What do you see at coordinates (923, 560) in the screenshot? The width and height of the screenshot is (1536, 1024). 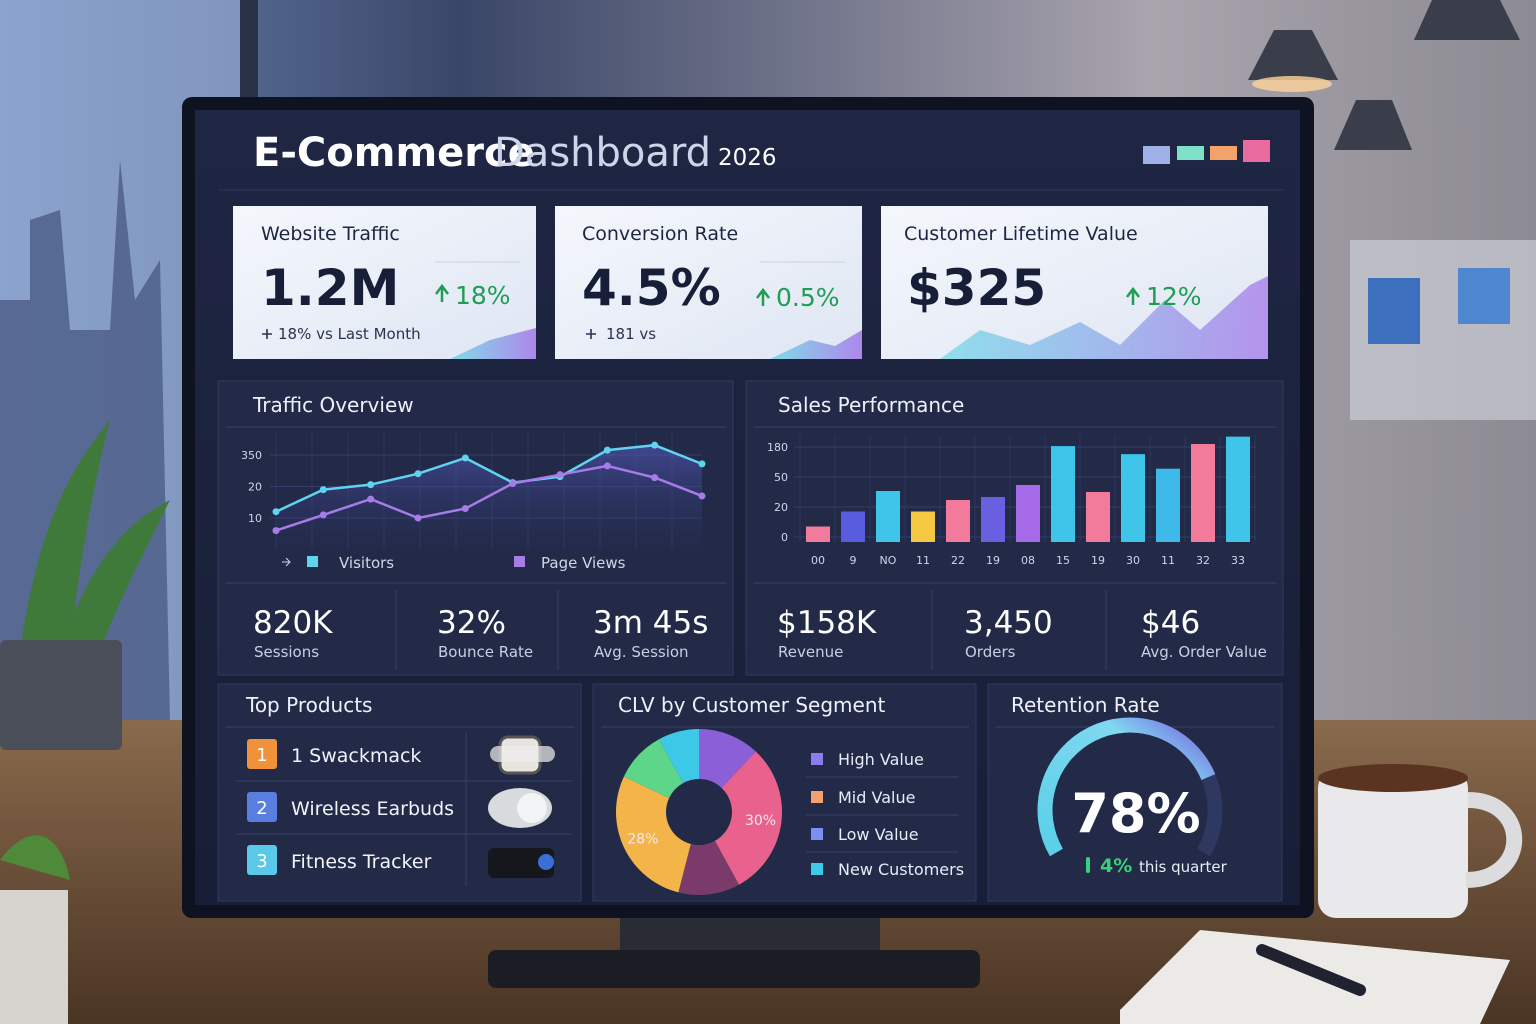 I see `x-tick-label: 11` at bounding box center [923, 560].